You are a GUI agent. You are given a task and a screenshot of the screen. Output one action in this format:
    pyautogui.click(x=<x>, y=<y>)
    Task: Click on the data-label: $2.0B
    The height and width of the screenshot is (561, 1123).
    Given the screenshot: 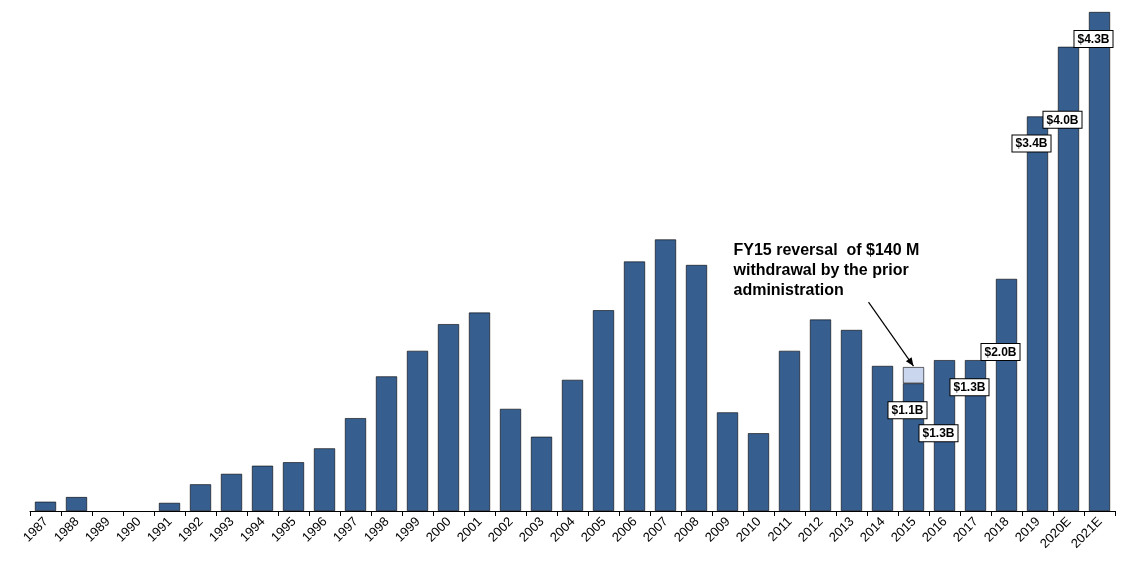 What is the action you would take?
    pyautogui.click(x=1000, y=351)
    